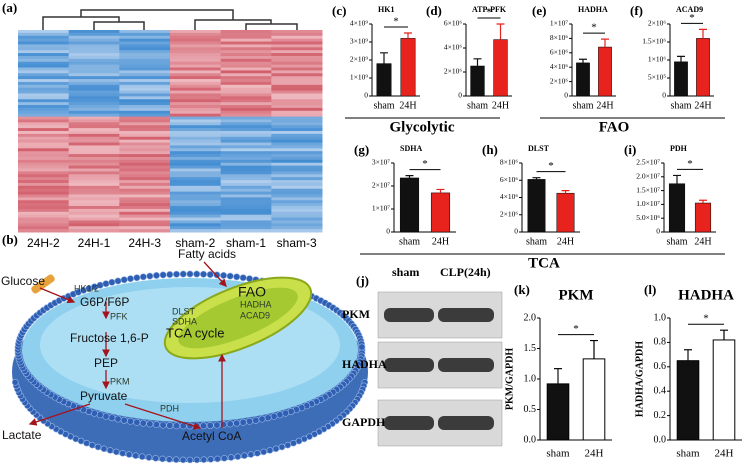 The image size is (756, 466). Describe the element at coordinates (386, 9) in the screenshot. I see `chart-title: HK1` at that location.